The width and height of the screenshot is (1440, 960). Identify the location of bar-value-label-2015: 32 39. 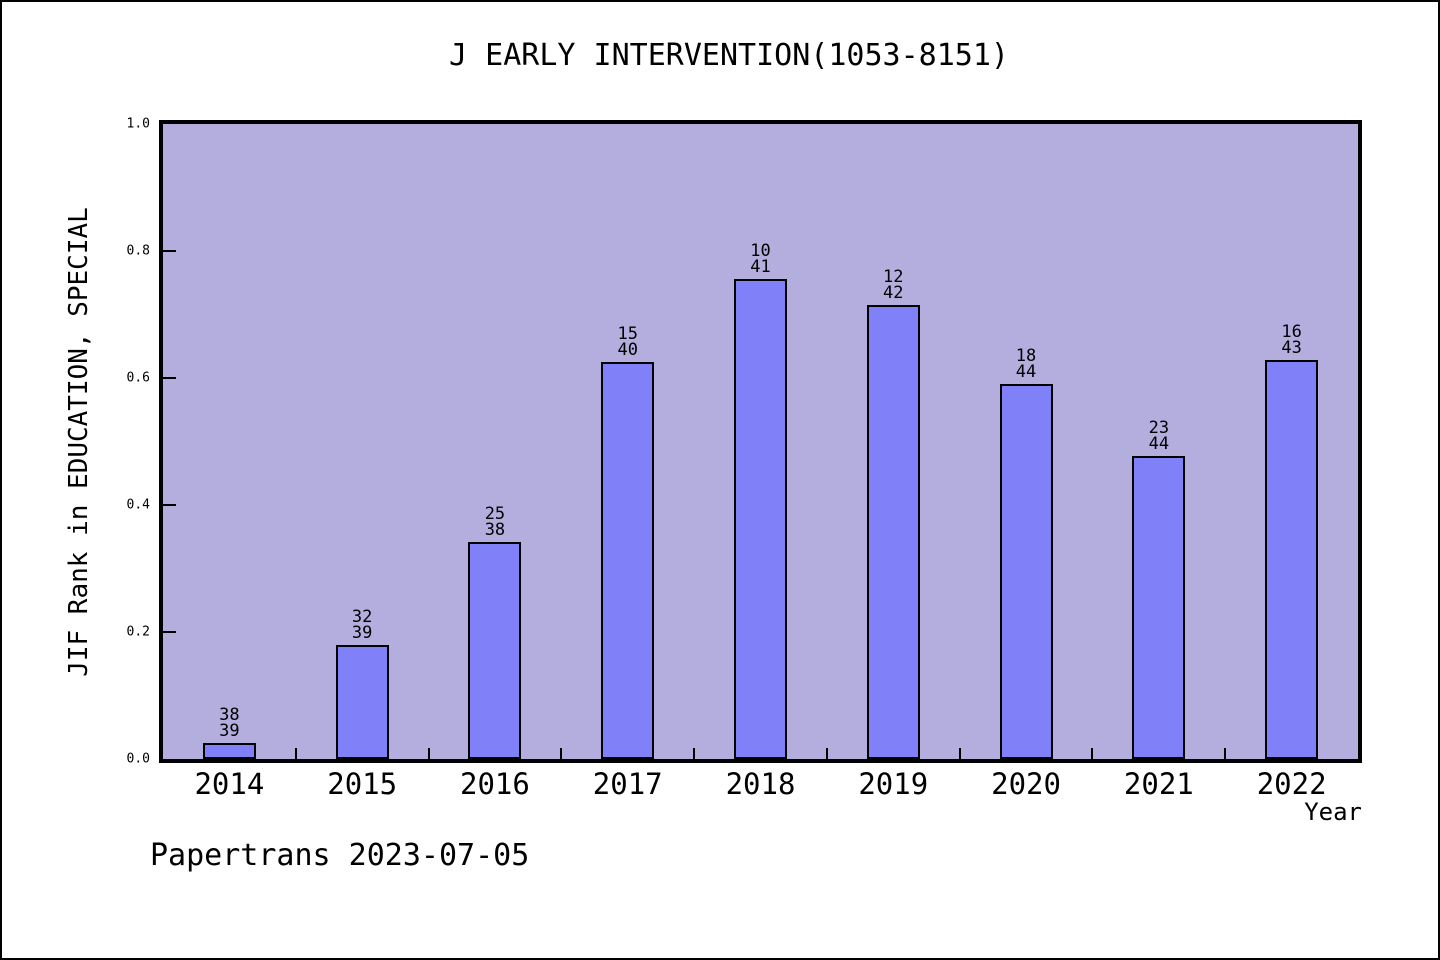
(362, 625).